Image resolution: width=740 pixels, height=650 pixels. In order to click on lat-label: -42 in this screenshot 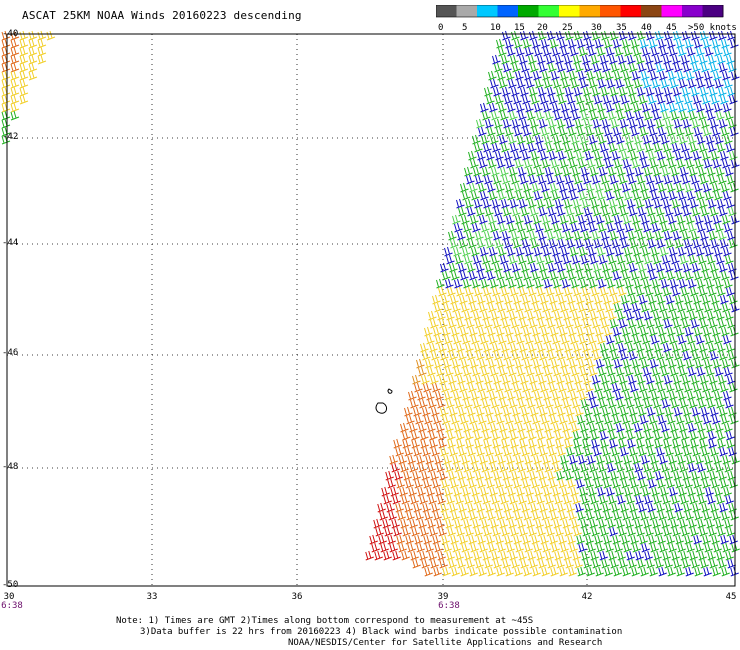, I will do `click(10, 137)`.